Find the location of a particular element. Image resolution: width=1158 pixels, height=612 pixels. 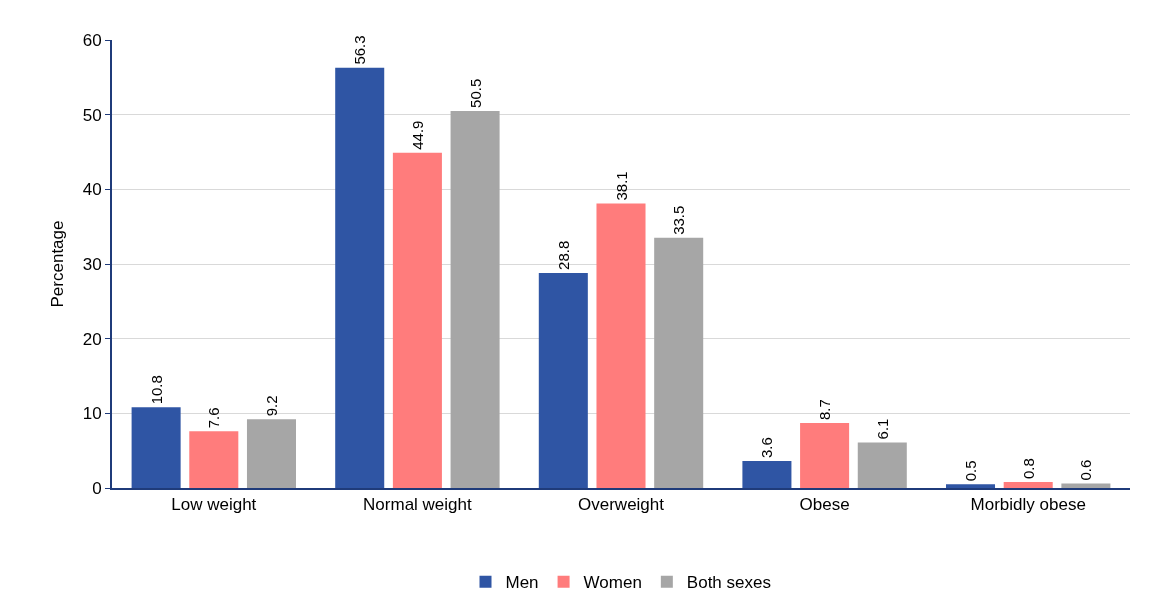

data-label: 8.7 is located at coordinates (825, 410).